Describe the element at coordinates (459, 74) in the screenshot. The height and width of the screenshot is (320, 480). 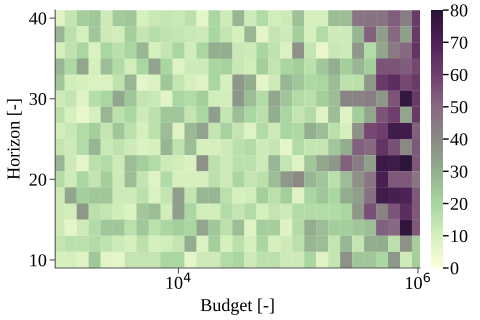
I see `color-bar-label: 60` at that location.